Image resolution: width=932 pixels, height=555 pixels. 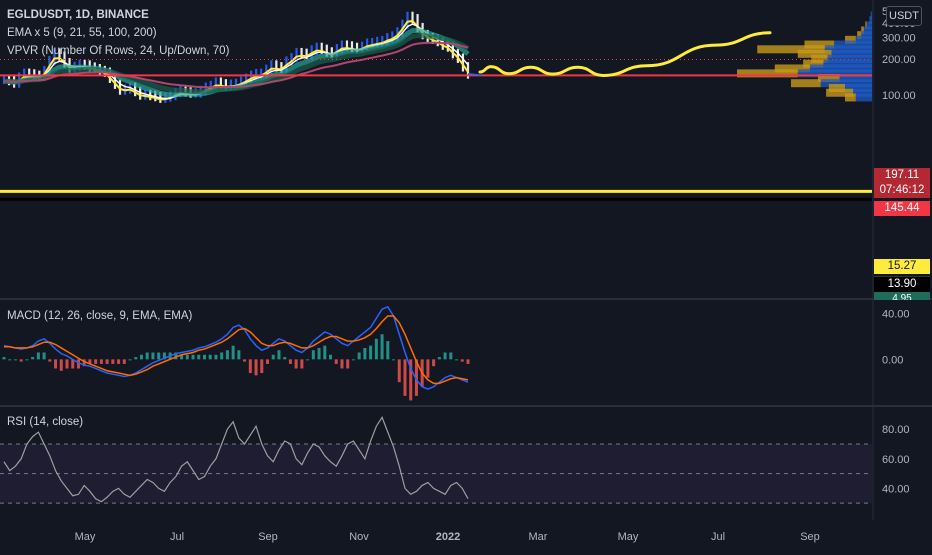 What do you see at coordinates (892, 360) in the screenshot?
I see `macd-axis-tick: 0.00` at bounding box center [892, 360].